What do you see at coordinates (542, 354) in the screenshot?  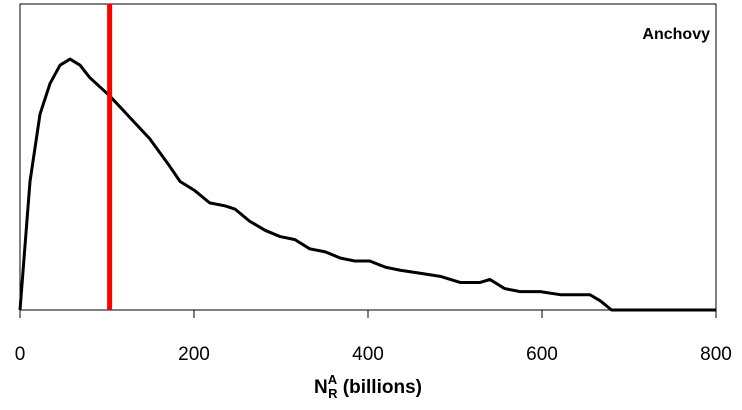 I see `x-tick-label: 600` at bounding box center [542, 354].